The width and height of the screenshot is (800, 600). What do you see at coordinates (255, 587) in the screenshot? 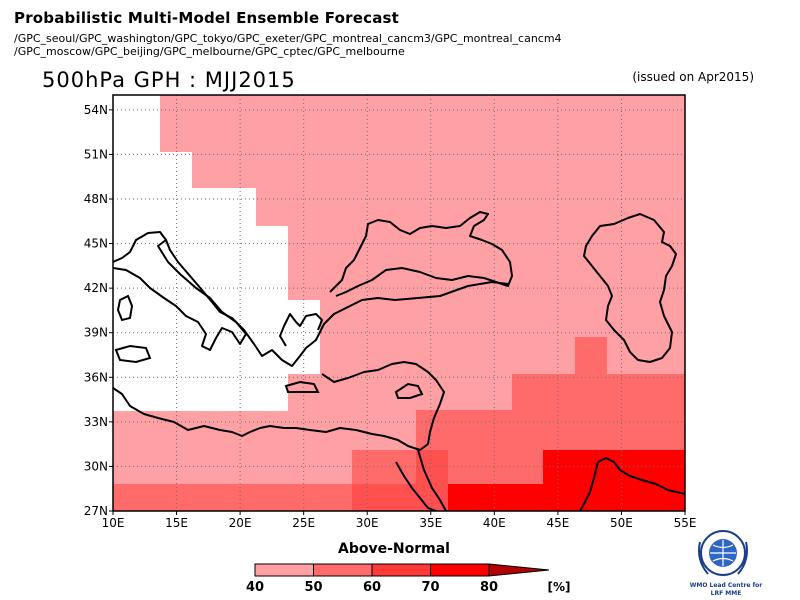
I see `colorbar-label-40: 40` at bounding box center [255, 587].